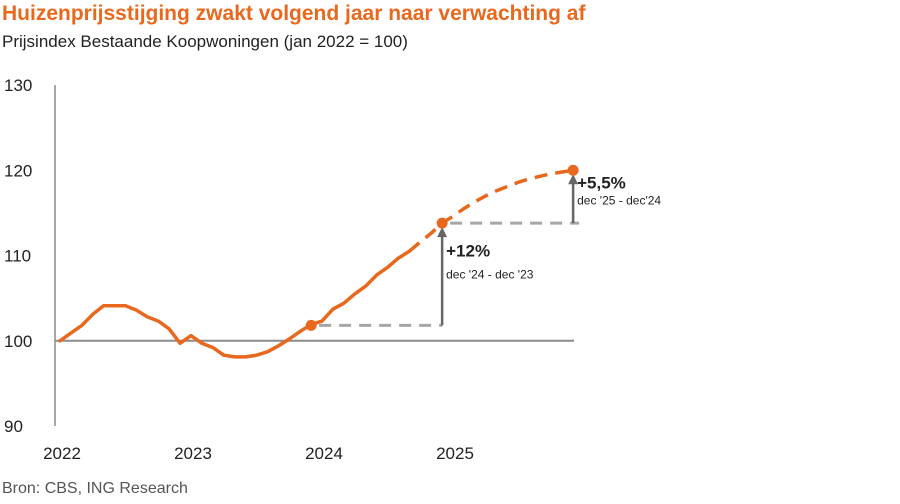 This screenshot has width=900, height=504. What do you see at coordinates (18, 170) in the screenshot?
I see `y-tick-label: 120` at bounding box center [18, 170].